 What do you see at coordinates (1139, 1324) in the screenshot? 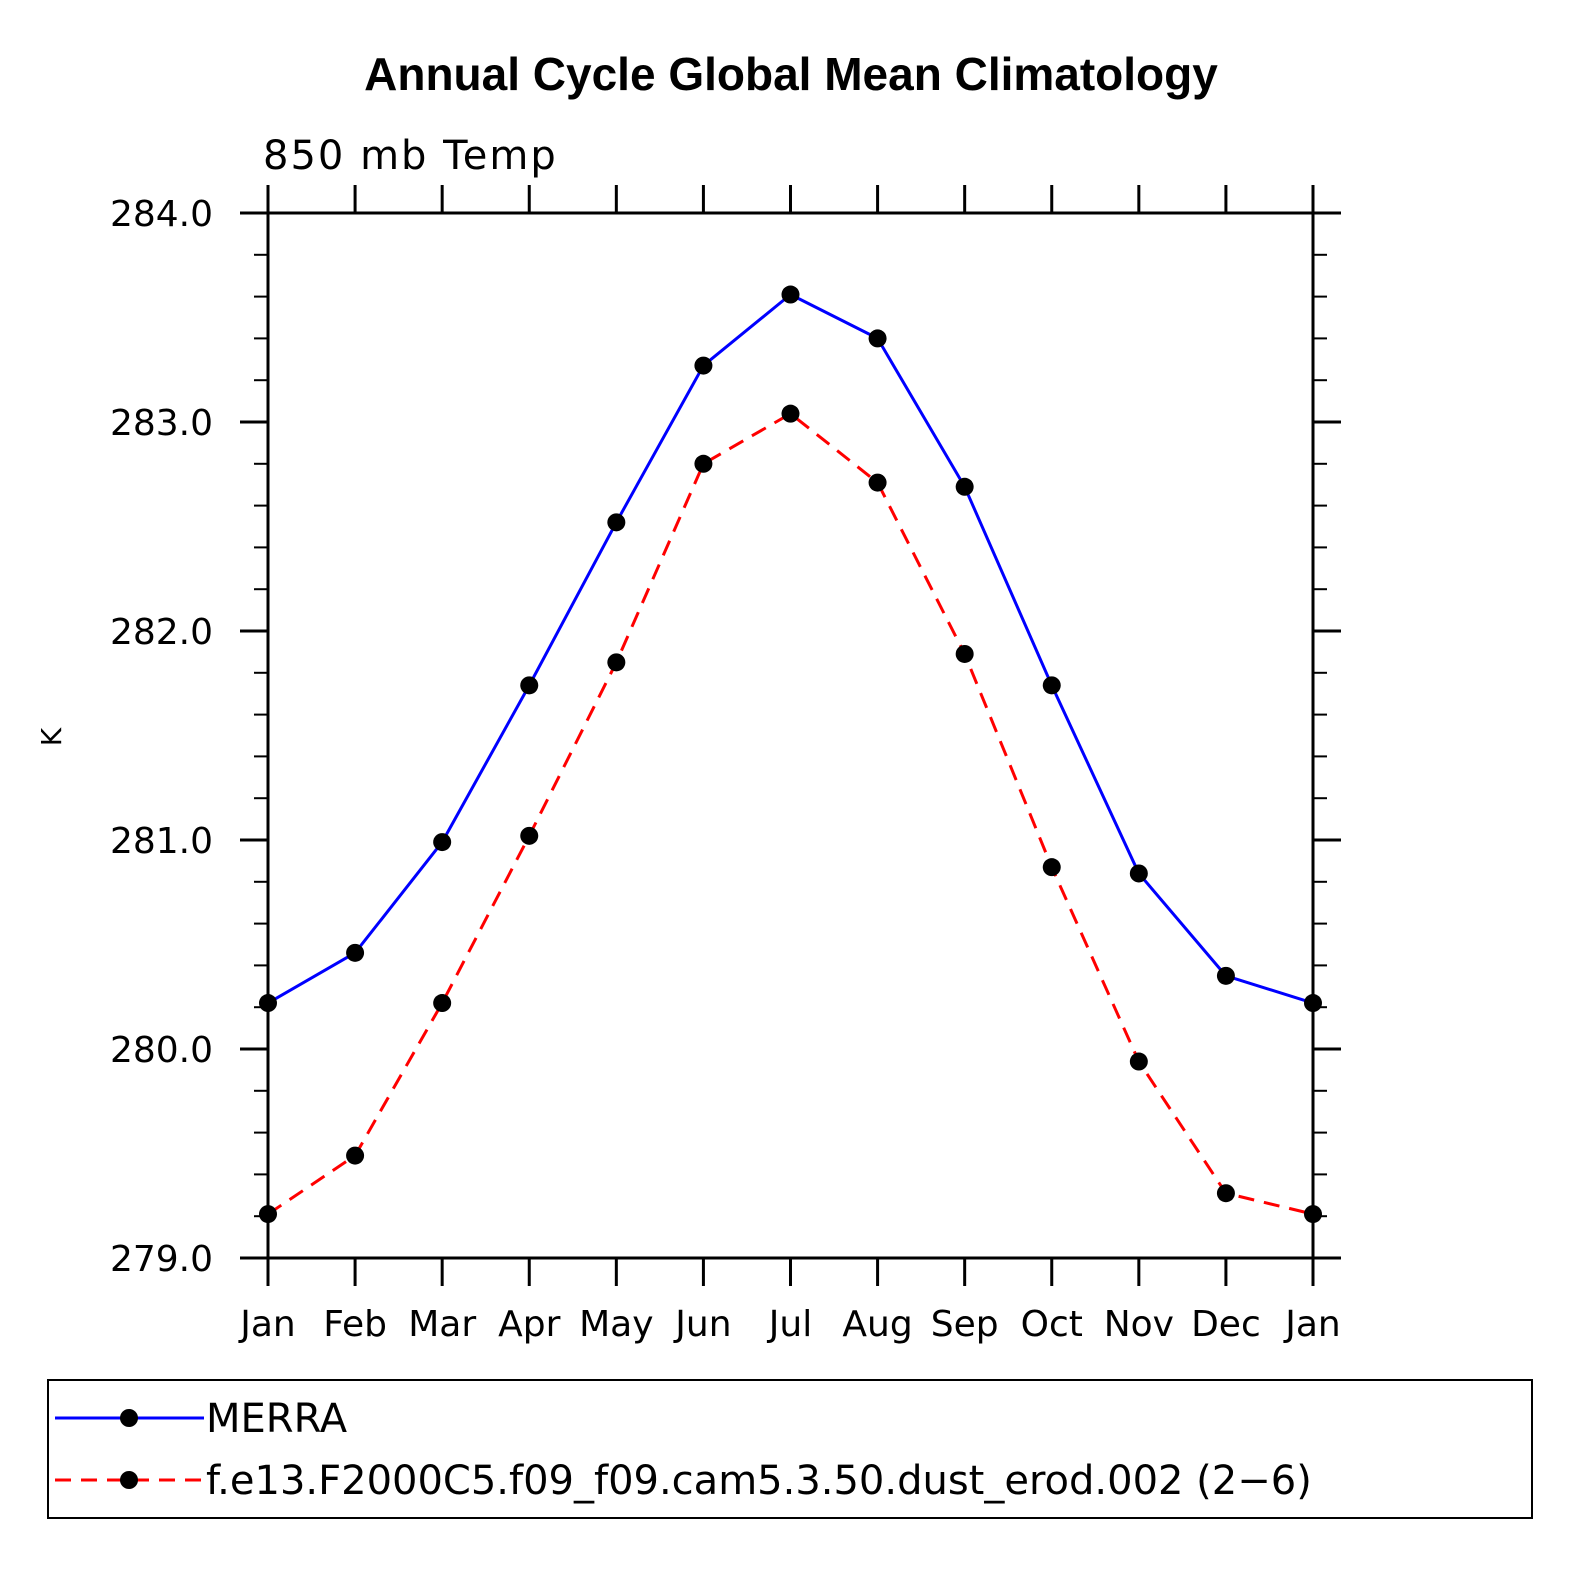
I see `x-tick-label: Nov` at bounding box center [1139, 1324].